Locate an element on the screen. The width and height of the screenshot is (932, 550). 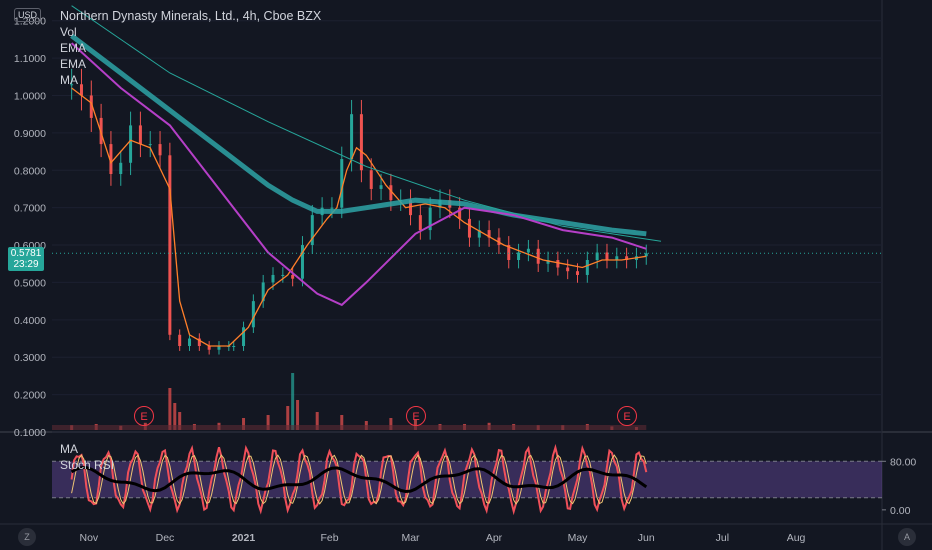
y-tick-label: 0.3000 is located at coordinates (30, 358).